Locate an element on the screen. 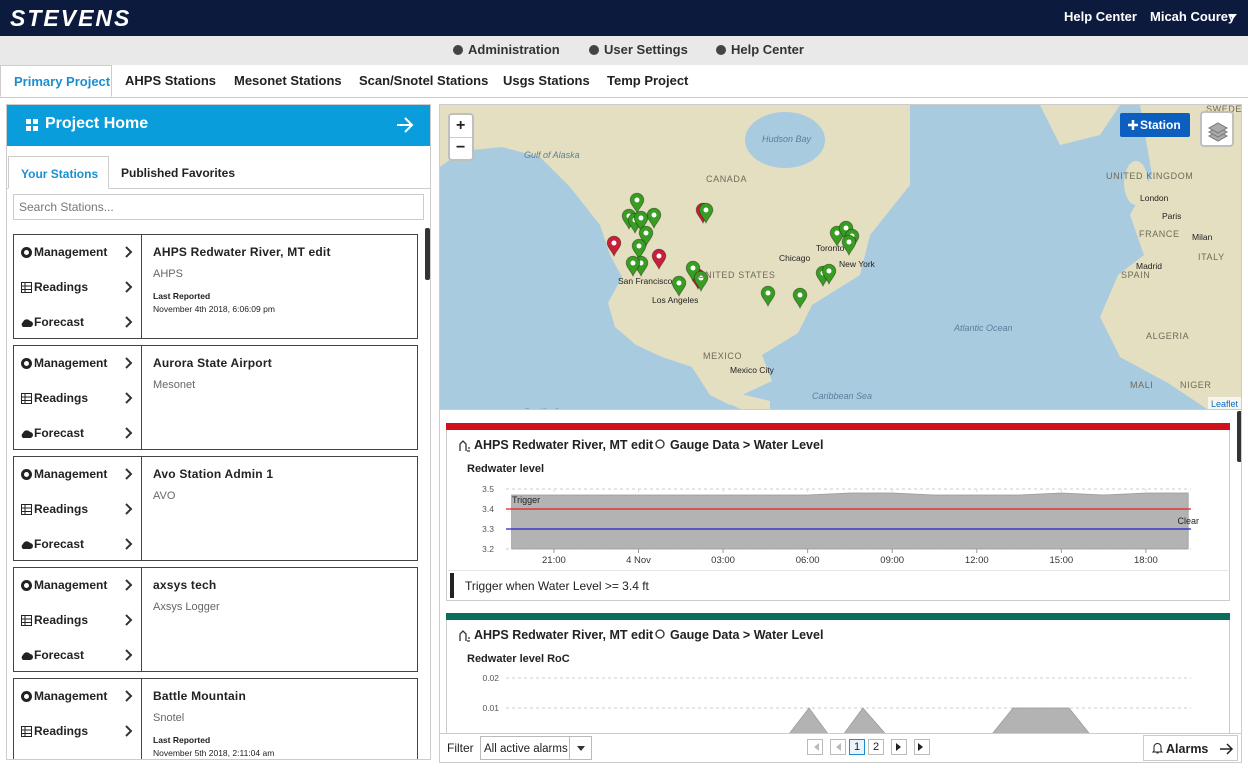 This screenshot has width=1248, height=768. pager-page: 2 is located at coordinates (876, 747).